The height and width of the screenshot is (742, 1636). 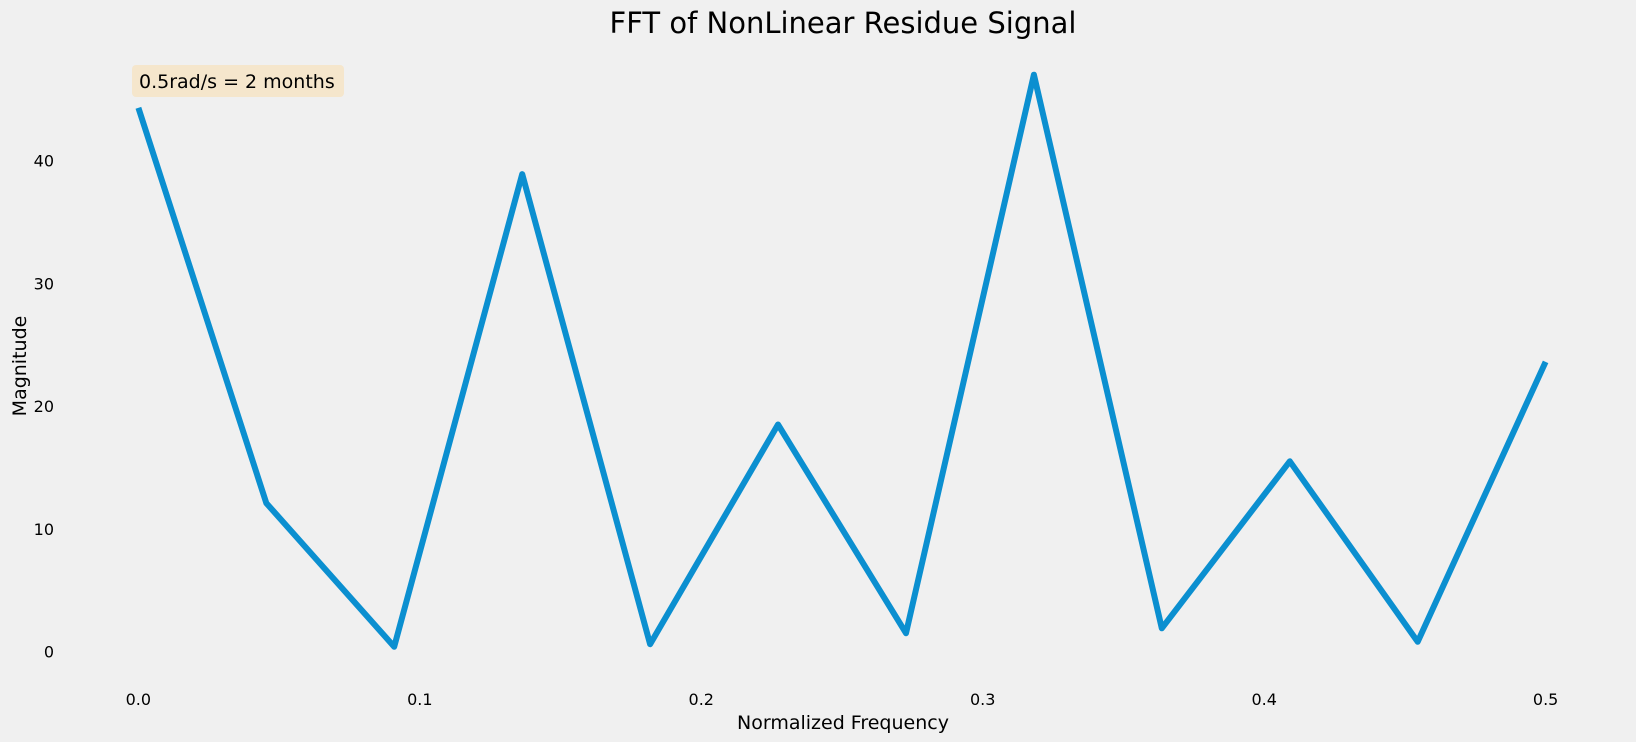 I want to click on x-tick-label: 0.2, so click(x=701, y=699).